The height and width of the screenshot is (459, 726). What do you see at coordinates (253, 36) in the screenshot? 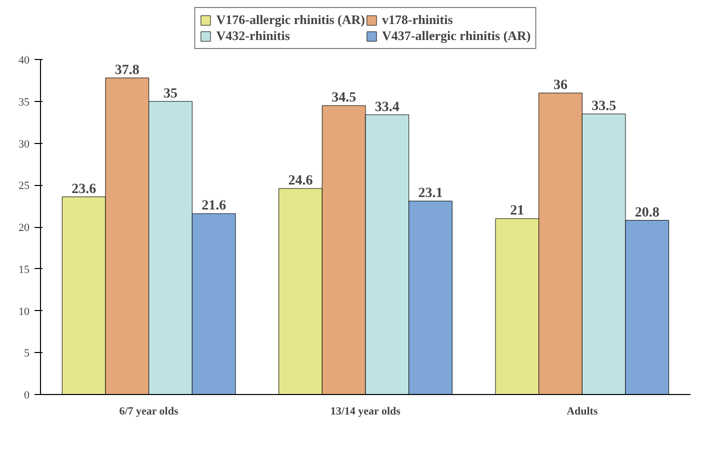
I see `legend-label: V432-rhinitis` at bounding box center [253, 36].